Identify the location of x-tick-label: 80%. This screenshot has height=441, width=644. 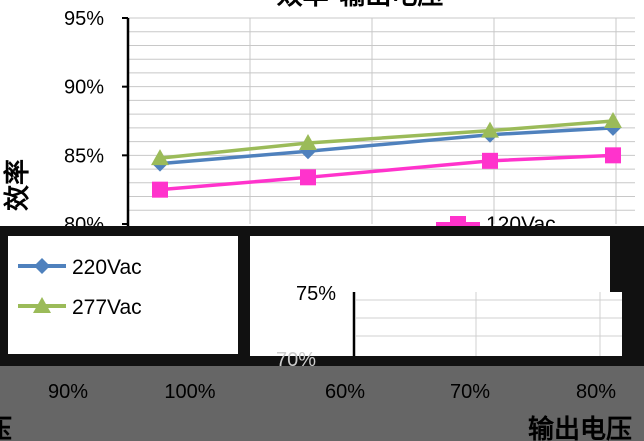
(596, 392).